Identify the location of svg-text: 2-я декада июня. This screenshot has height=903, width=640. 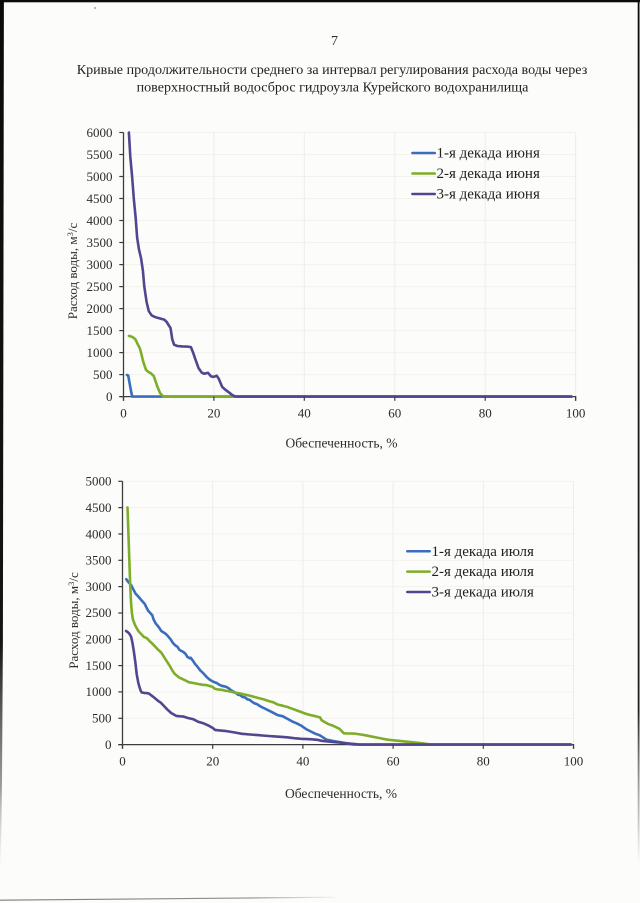
(488, 174).